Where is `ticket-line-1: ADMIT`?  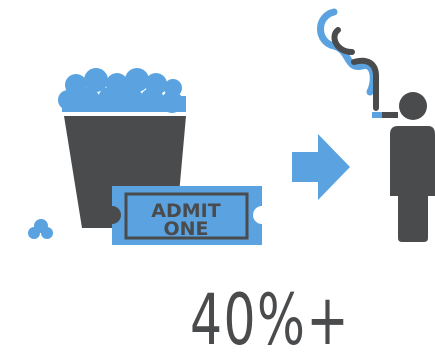
ticket-line-1: ADMIT is located at coordinates (185, 211).